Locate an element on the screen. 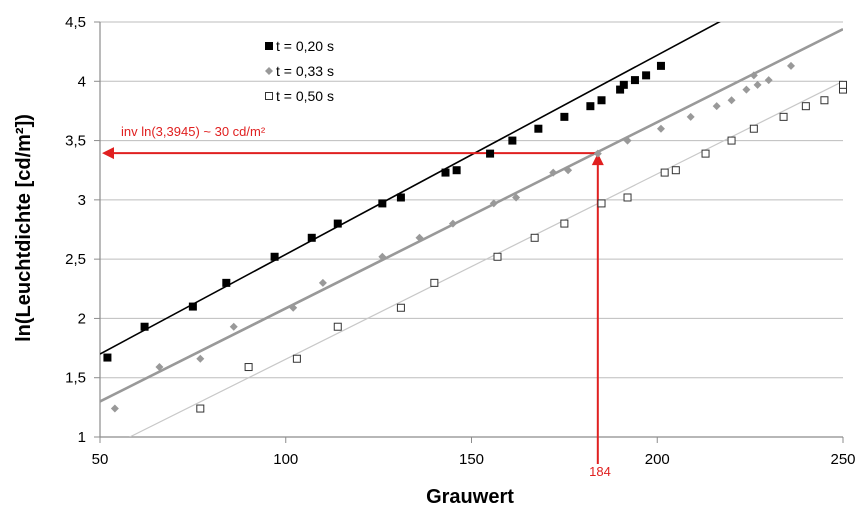  annotation-arrowhead-left is located at coordinates (108, 153).